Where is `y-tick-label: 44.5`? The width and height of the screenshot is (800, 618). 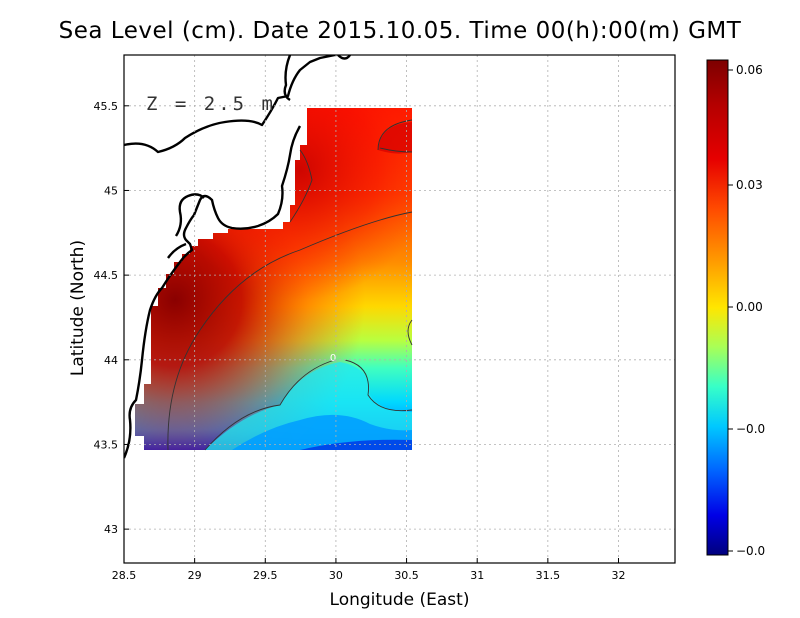
y-tick-label: 44.5 is located at coordinates (106, 275).